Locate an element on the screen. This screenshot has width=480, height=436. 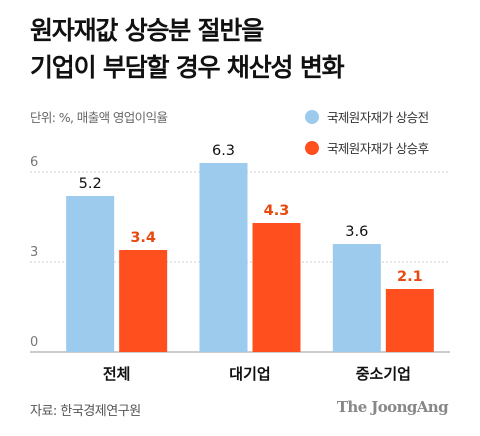
category-label: 전체 is located at coordinates (117, 374).